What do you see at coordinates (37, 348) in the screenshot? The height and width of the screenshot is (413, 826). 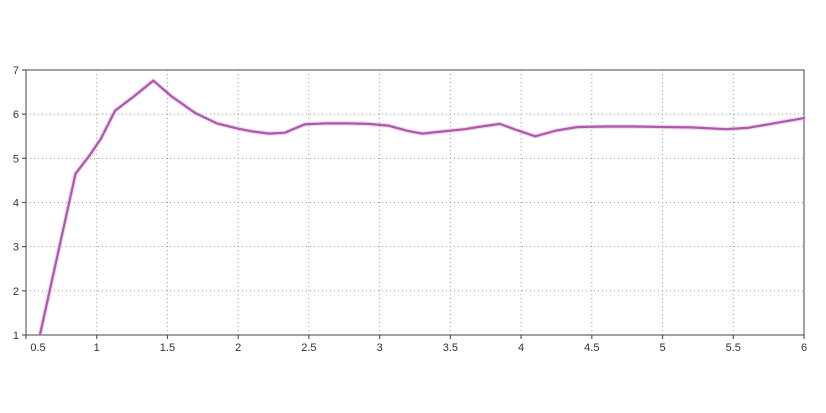 I see `x-tick-label: 0.5` at bounding box center [37, 348].